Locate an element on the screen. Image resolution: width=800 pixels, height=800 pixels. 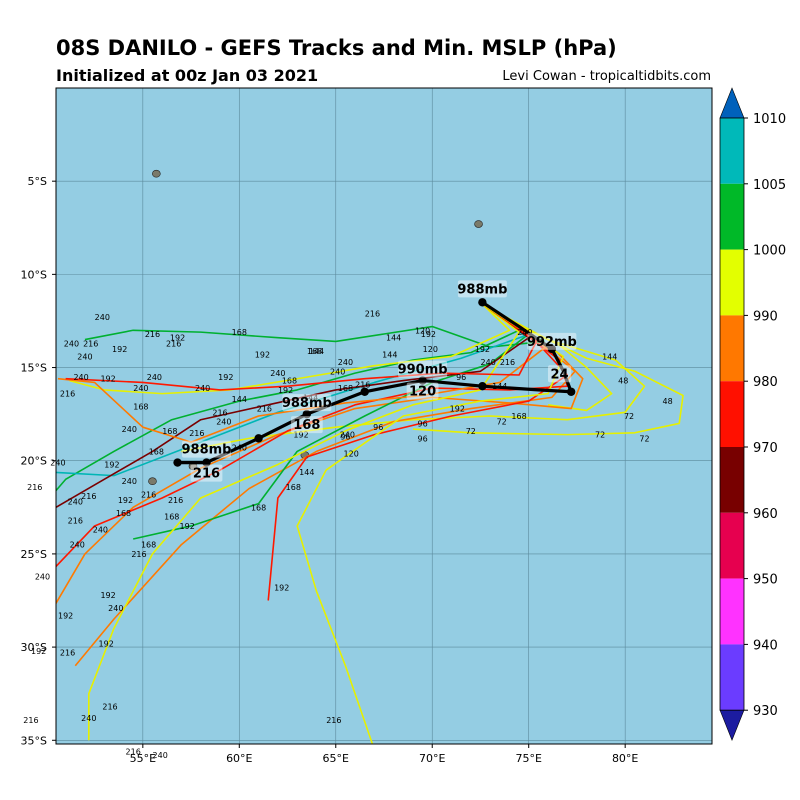
mean-track-label: 120 is located at coordinates (422, 392).